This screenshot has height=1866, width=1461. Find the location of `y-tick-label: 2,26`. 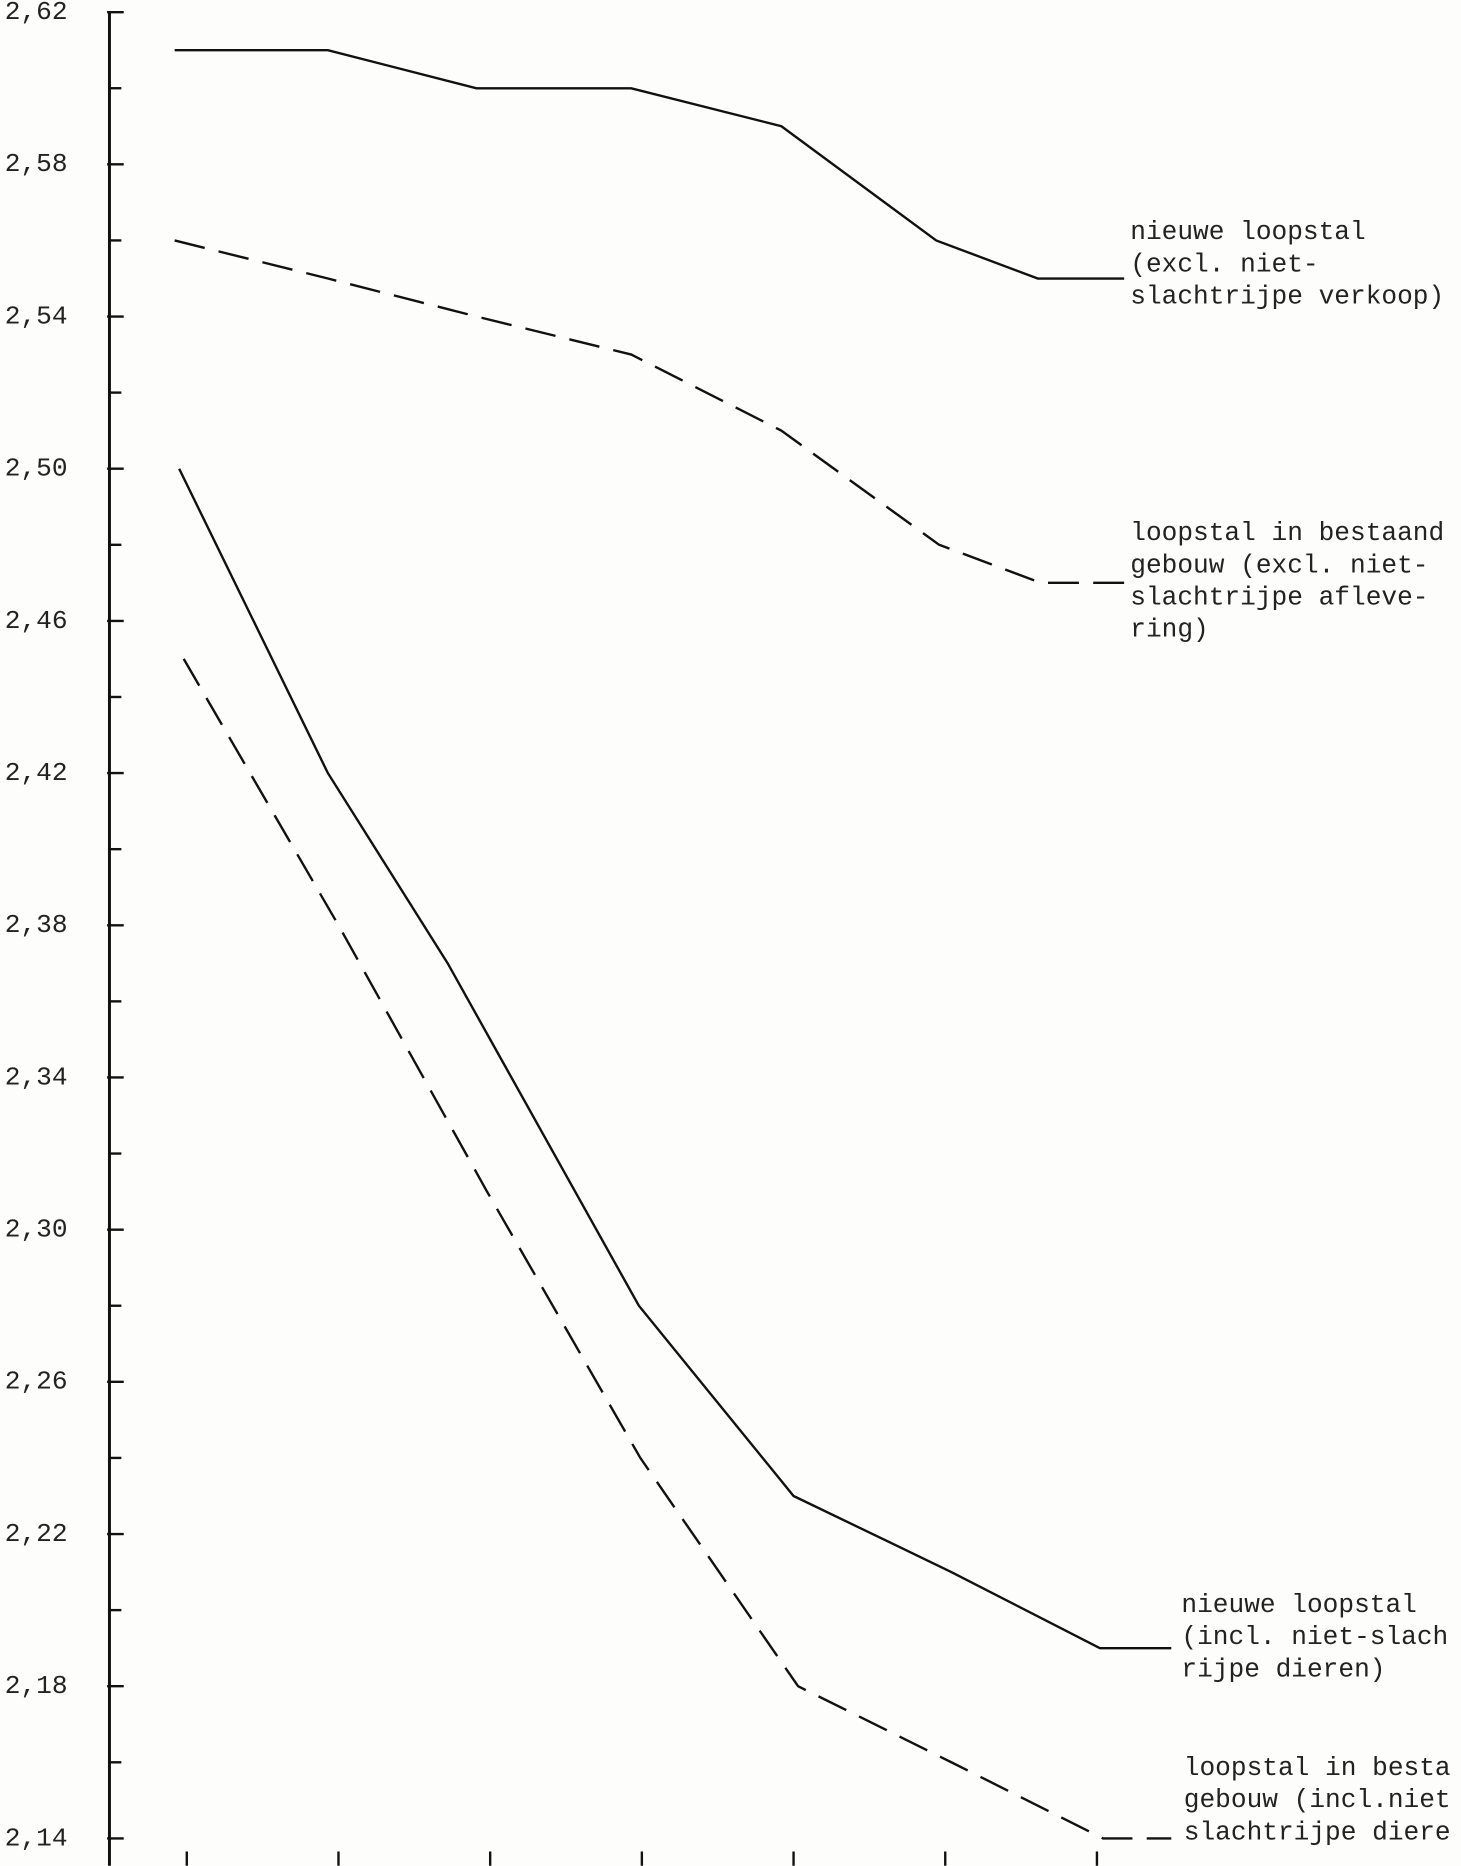

y-tick-label: 2,26 is located at coordinates (36, 1382).